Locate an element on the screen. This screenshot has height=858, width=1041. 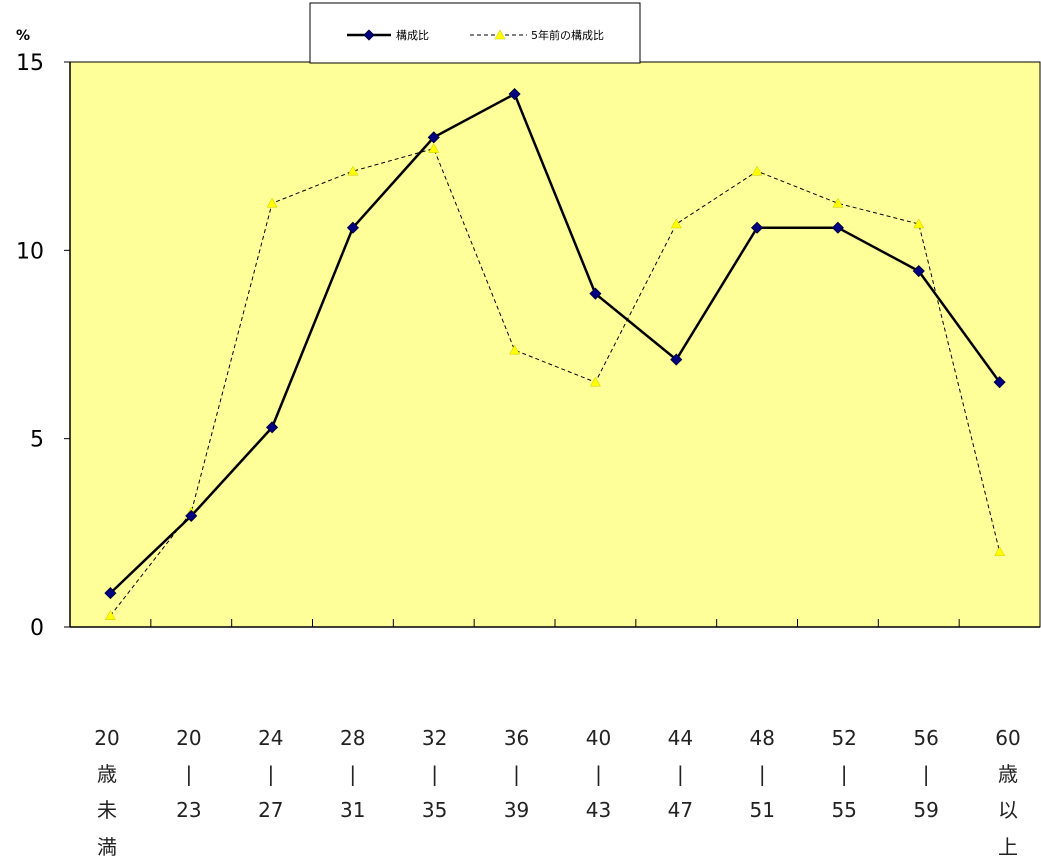
category-label-line: 36 is located at coordinates (516, 738).